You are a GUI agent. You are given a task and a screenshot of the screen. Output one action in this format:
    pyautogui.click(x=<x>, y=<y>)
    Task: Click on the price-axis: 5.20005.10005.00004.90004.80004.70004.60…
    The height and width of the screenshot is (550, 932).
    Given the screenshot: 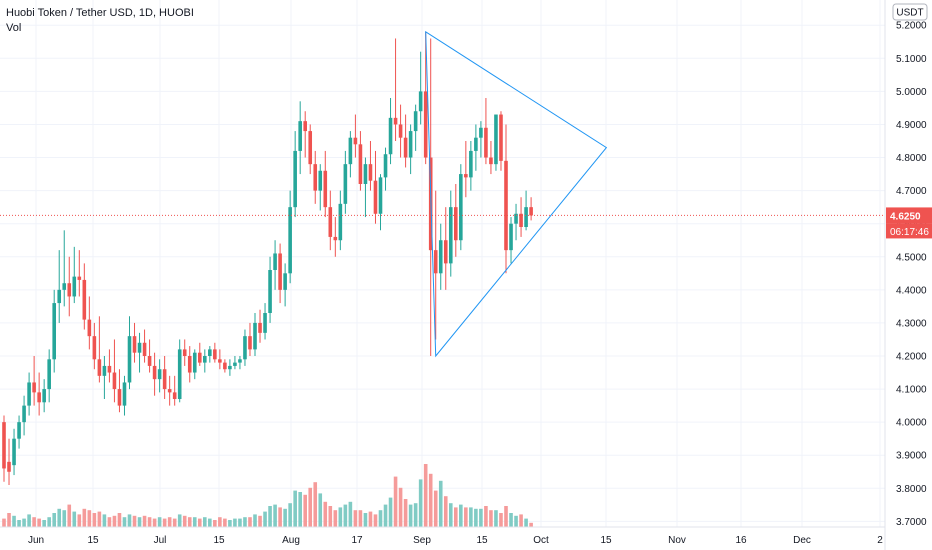 What is the action you would take?
    pyautogui.click(x=908, y=275)
    